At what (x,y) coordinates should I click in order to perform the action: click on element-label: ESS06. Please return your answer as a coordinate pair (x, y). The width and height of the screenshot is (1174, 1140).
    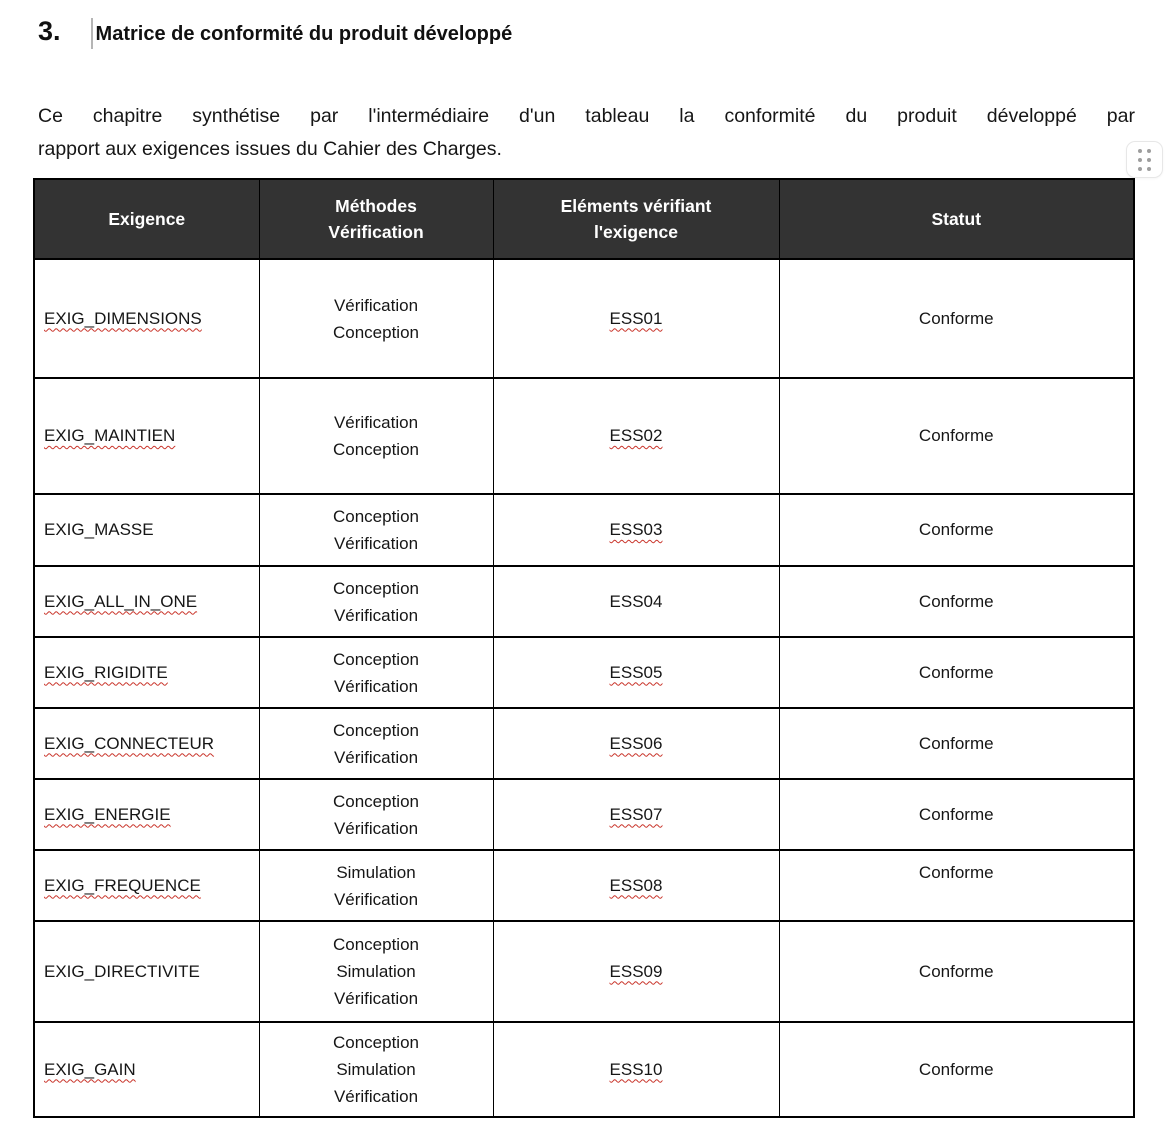
    Looking at the image, I should click on (636, 743).